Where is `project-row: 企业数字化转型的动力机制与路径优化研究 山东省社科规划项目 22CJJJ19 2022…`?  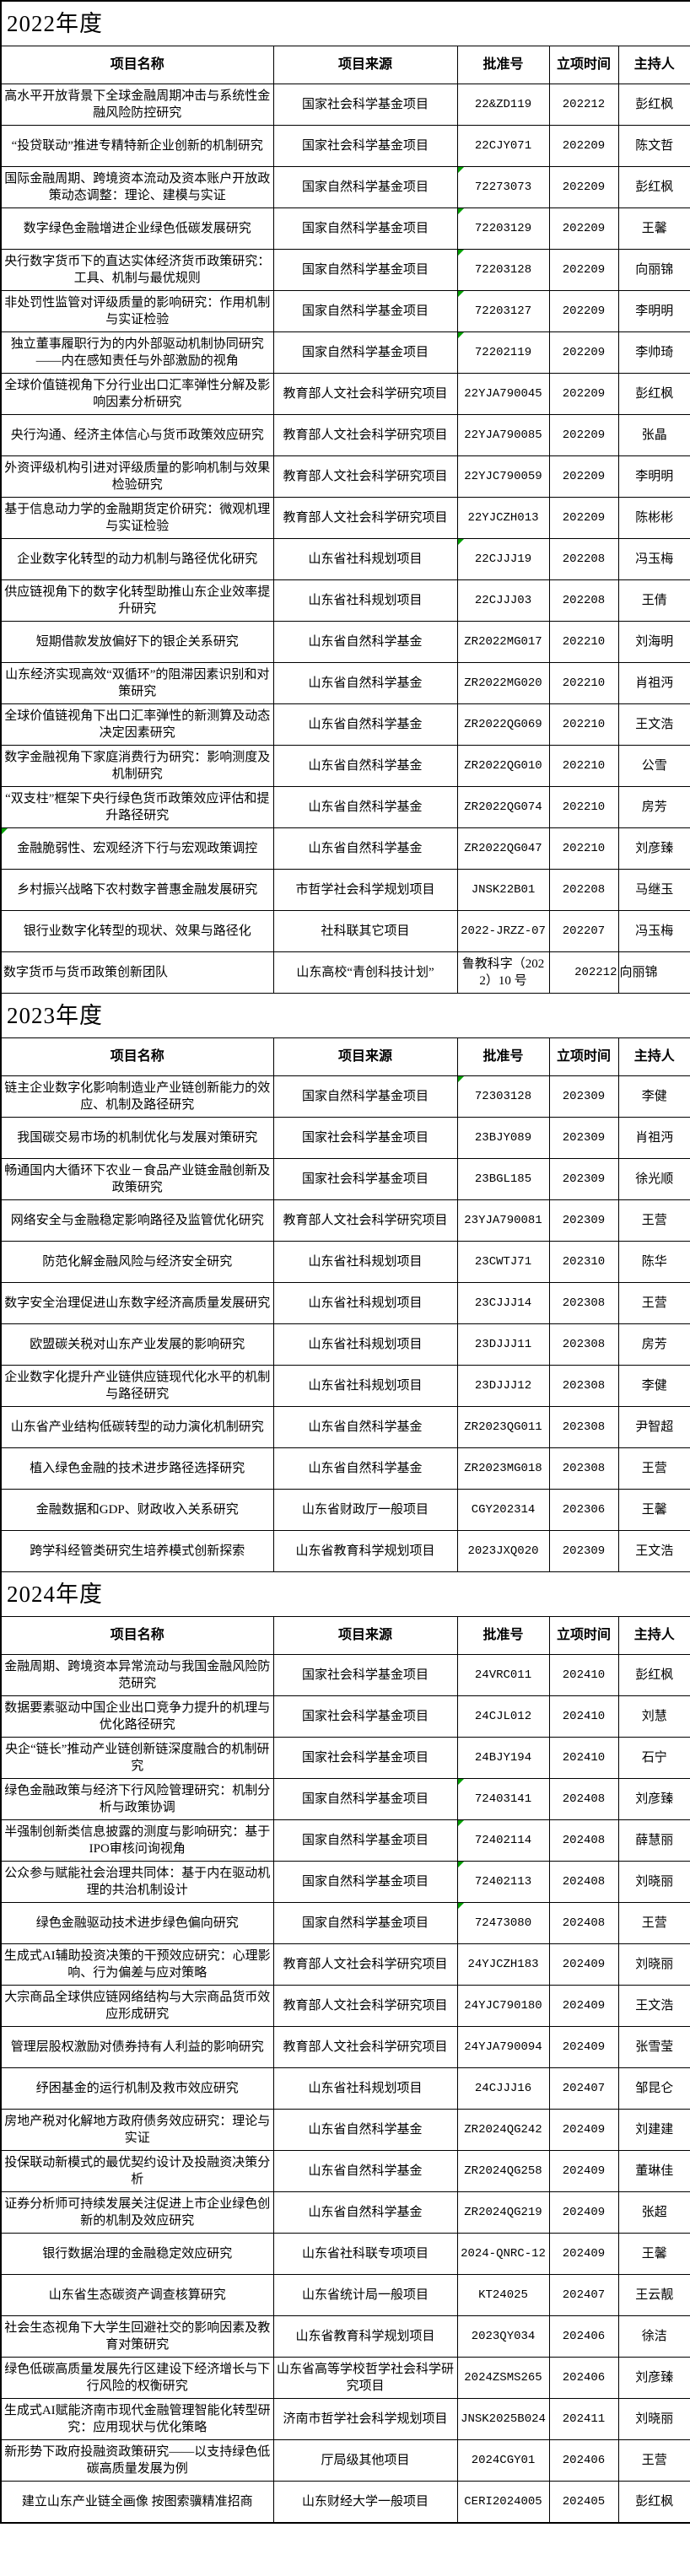
project-row: 企业数字化转型的动力机制与路径优化研究 山东省社科规划项目 22CJJJ19 2022… is located at coordinates (345, 559).